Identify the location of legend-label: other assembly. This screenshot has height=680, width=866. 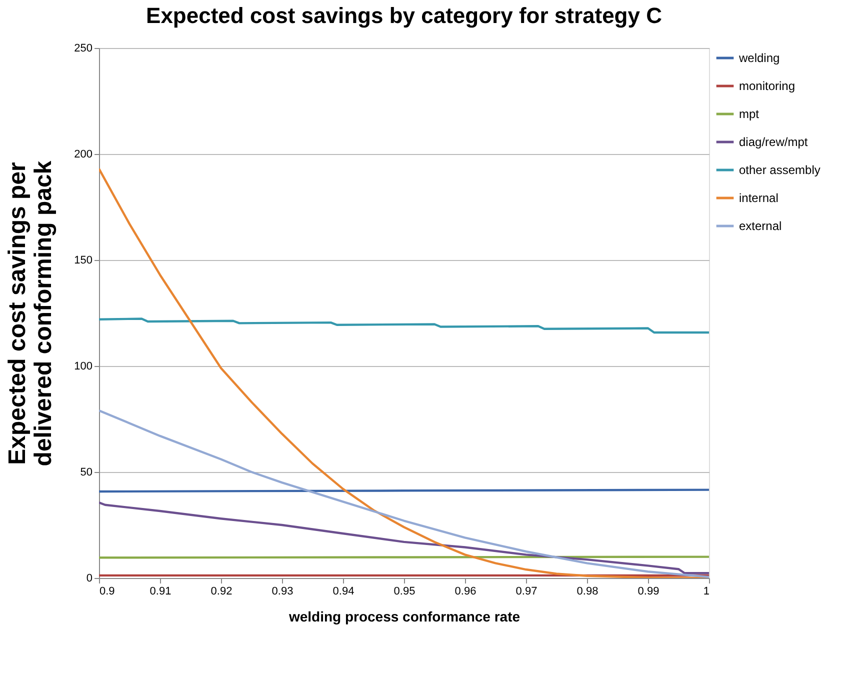
(779, 170).